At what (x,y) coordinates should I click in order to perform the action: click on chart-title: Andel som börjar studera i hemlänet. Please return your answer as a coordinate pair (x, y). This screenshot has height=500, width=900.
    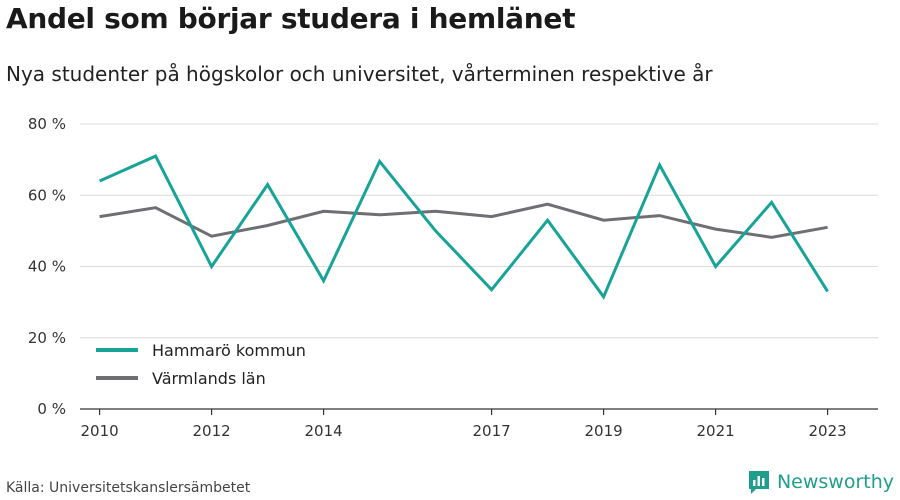
    Looking at the image, I should click on (291, 18).